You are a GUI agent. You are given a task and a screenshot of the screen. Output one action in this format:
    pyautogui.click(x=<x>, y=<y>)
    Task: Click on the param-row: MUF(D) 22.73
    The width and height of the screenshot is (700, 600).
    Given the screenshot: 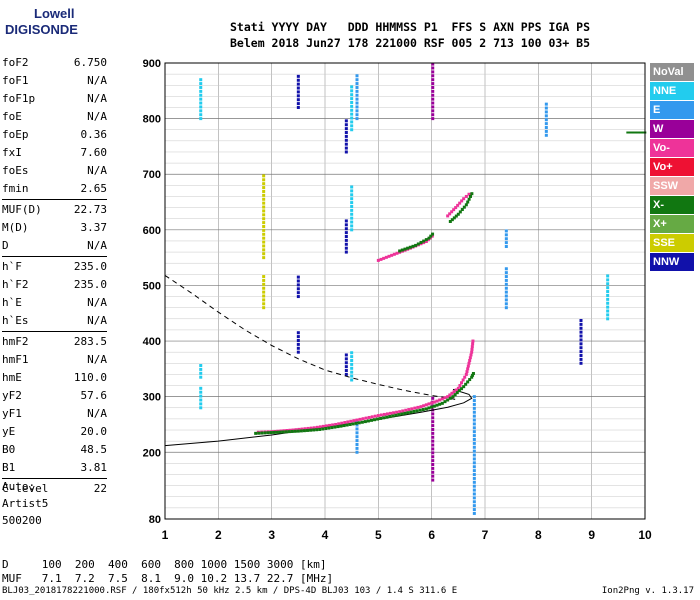 What is the action you would take?
    pyautogui.click(x=54, y=210)
    